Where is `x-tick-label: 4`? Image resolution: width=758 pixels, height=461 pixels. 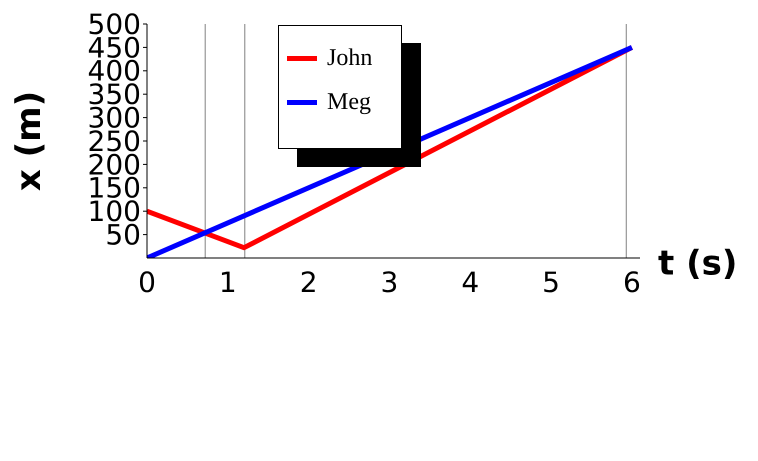
x-tick-label: 4 is located at coordinates (470, 282).